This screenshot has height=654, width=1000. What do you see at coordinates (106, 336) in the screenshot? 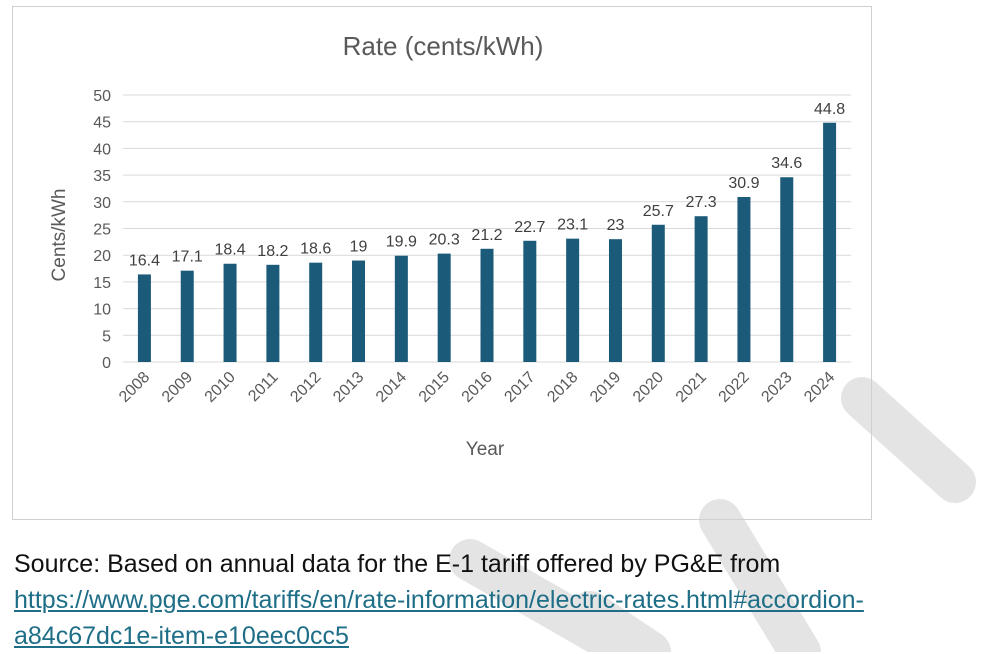
I see `y-tick-label: 5` at bounding box center [106, 336].